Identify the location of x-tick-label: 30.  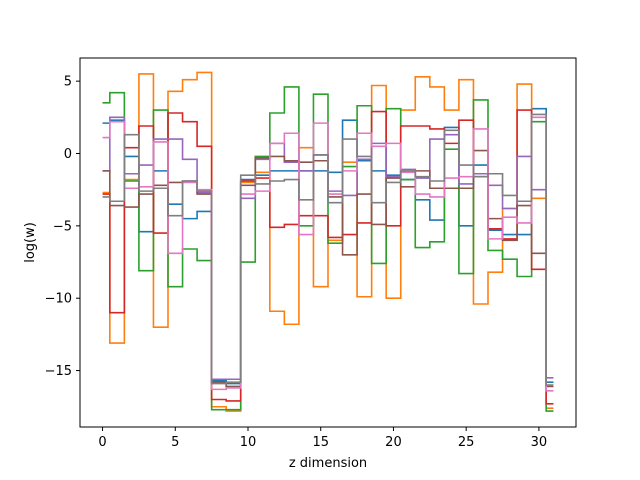
(539, 442).